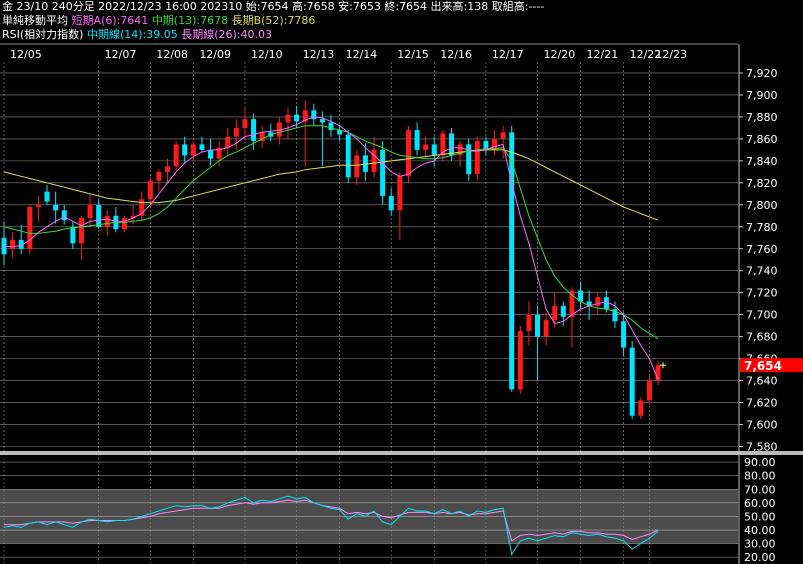 Image resolution: width=803 pixels, height=564 pixels. Describe the element at coordinates (762, 293) in the screenshot. I see `price-tick-label: 7,720` at that location.